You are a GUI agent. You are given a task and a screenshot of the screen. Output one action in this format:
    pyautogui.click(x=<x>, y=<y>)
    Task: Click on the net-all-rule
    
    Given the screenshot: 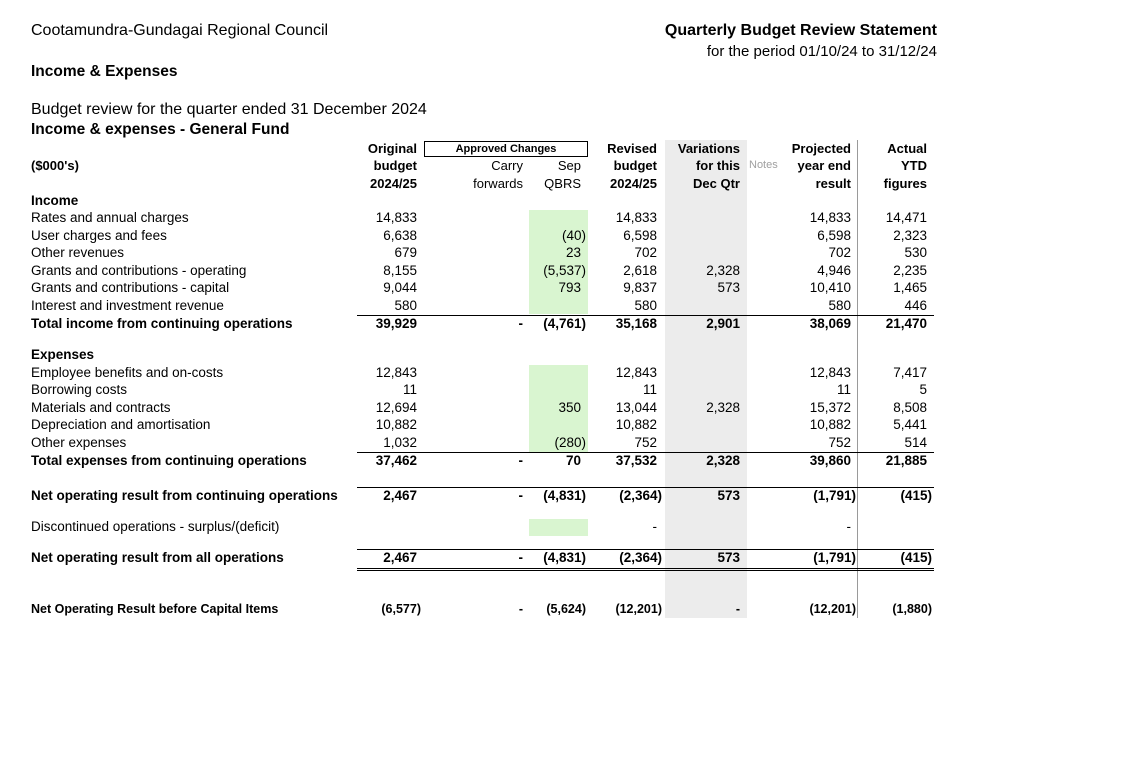 What is the action you would take?
    pyautogui.click(x=645, y=549)
    